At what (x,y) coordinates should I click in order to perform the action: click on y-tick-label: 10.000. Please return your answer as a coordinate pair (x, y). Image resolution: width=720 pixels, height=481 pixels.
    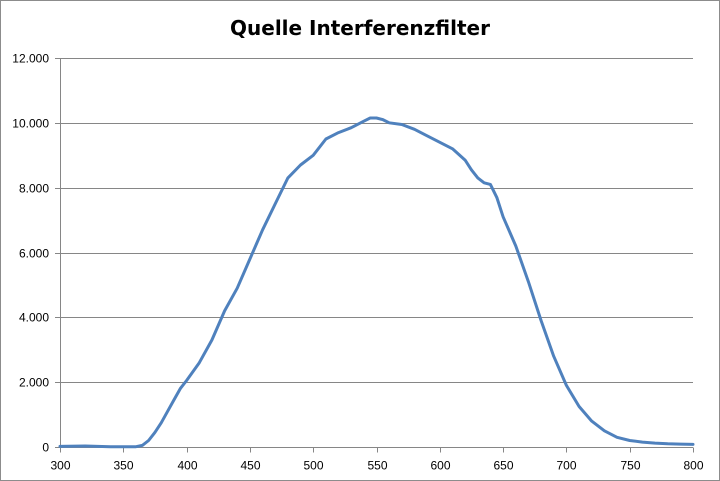
    Looking at the image, I should click on (30, 124).